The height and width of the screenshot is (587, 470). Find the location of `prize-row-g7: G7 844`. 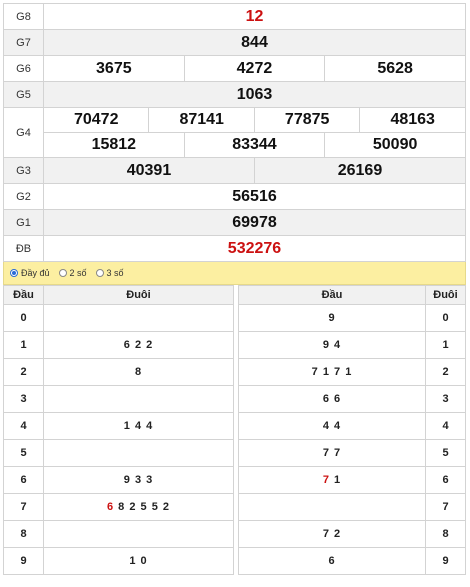

prize-row-g7: G7 844 is located at coordinates (234, 42).